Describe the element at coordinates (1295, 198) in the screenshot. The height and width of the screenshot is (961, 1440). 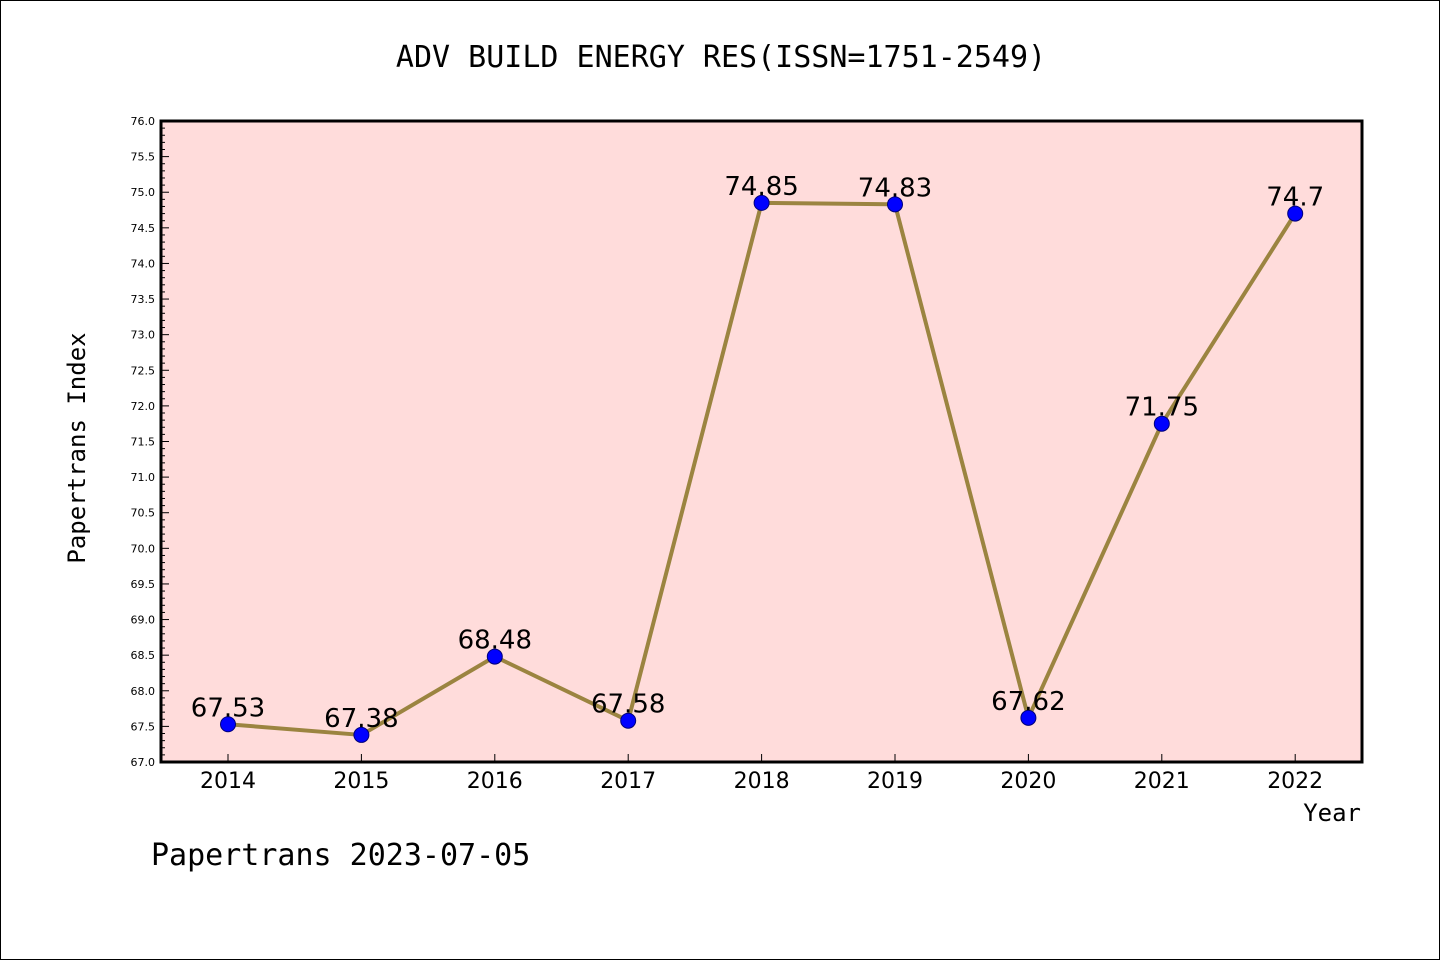
I see `data-value-label: 74.7` at that location.